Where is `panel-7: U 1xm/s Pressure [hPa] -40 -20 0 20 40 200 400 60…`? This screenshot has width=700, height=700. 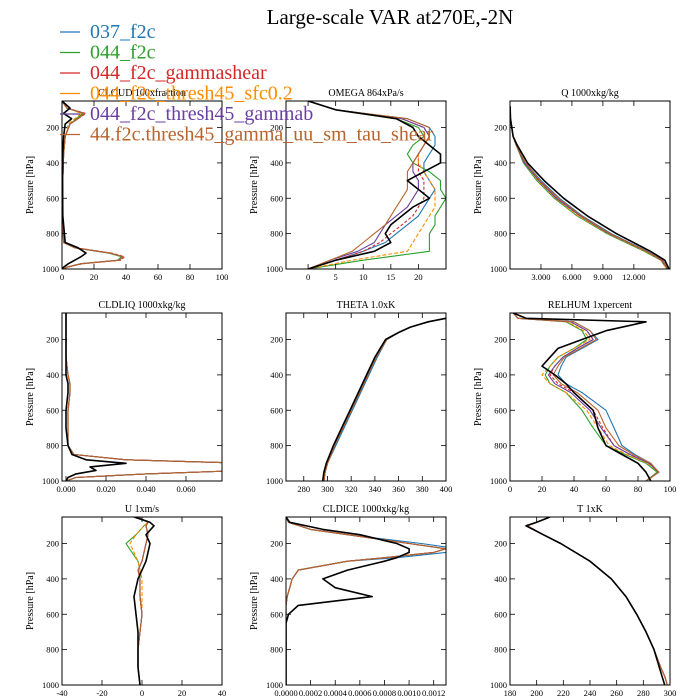
panel-7: U 1xm/s Pressure [hPa] -40 -20 0 20 40 200 400 60… is located at coordinates (125, 601).